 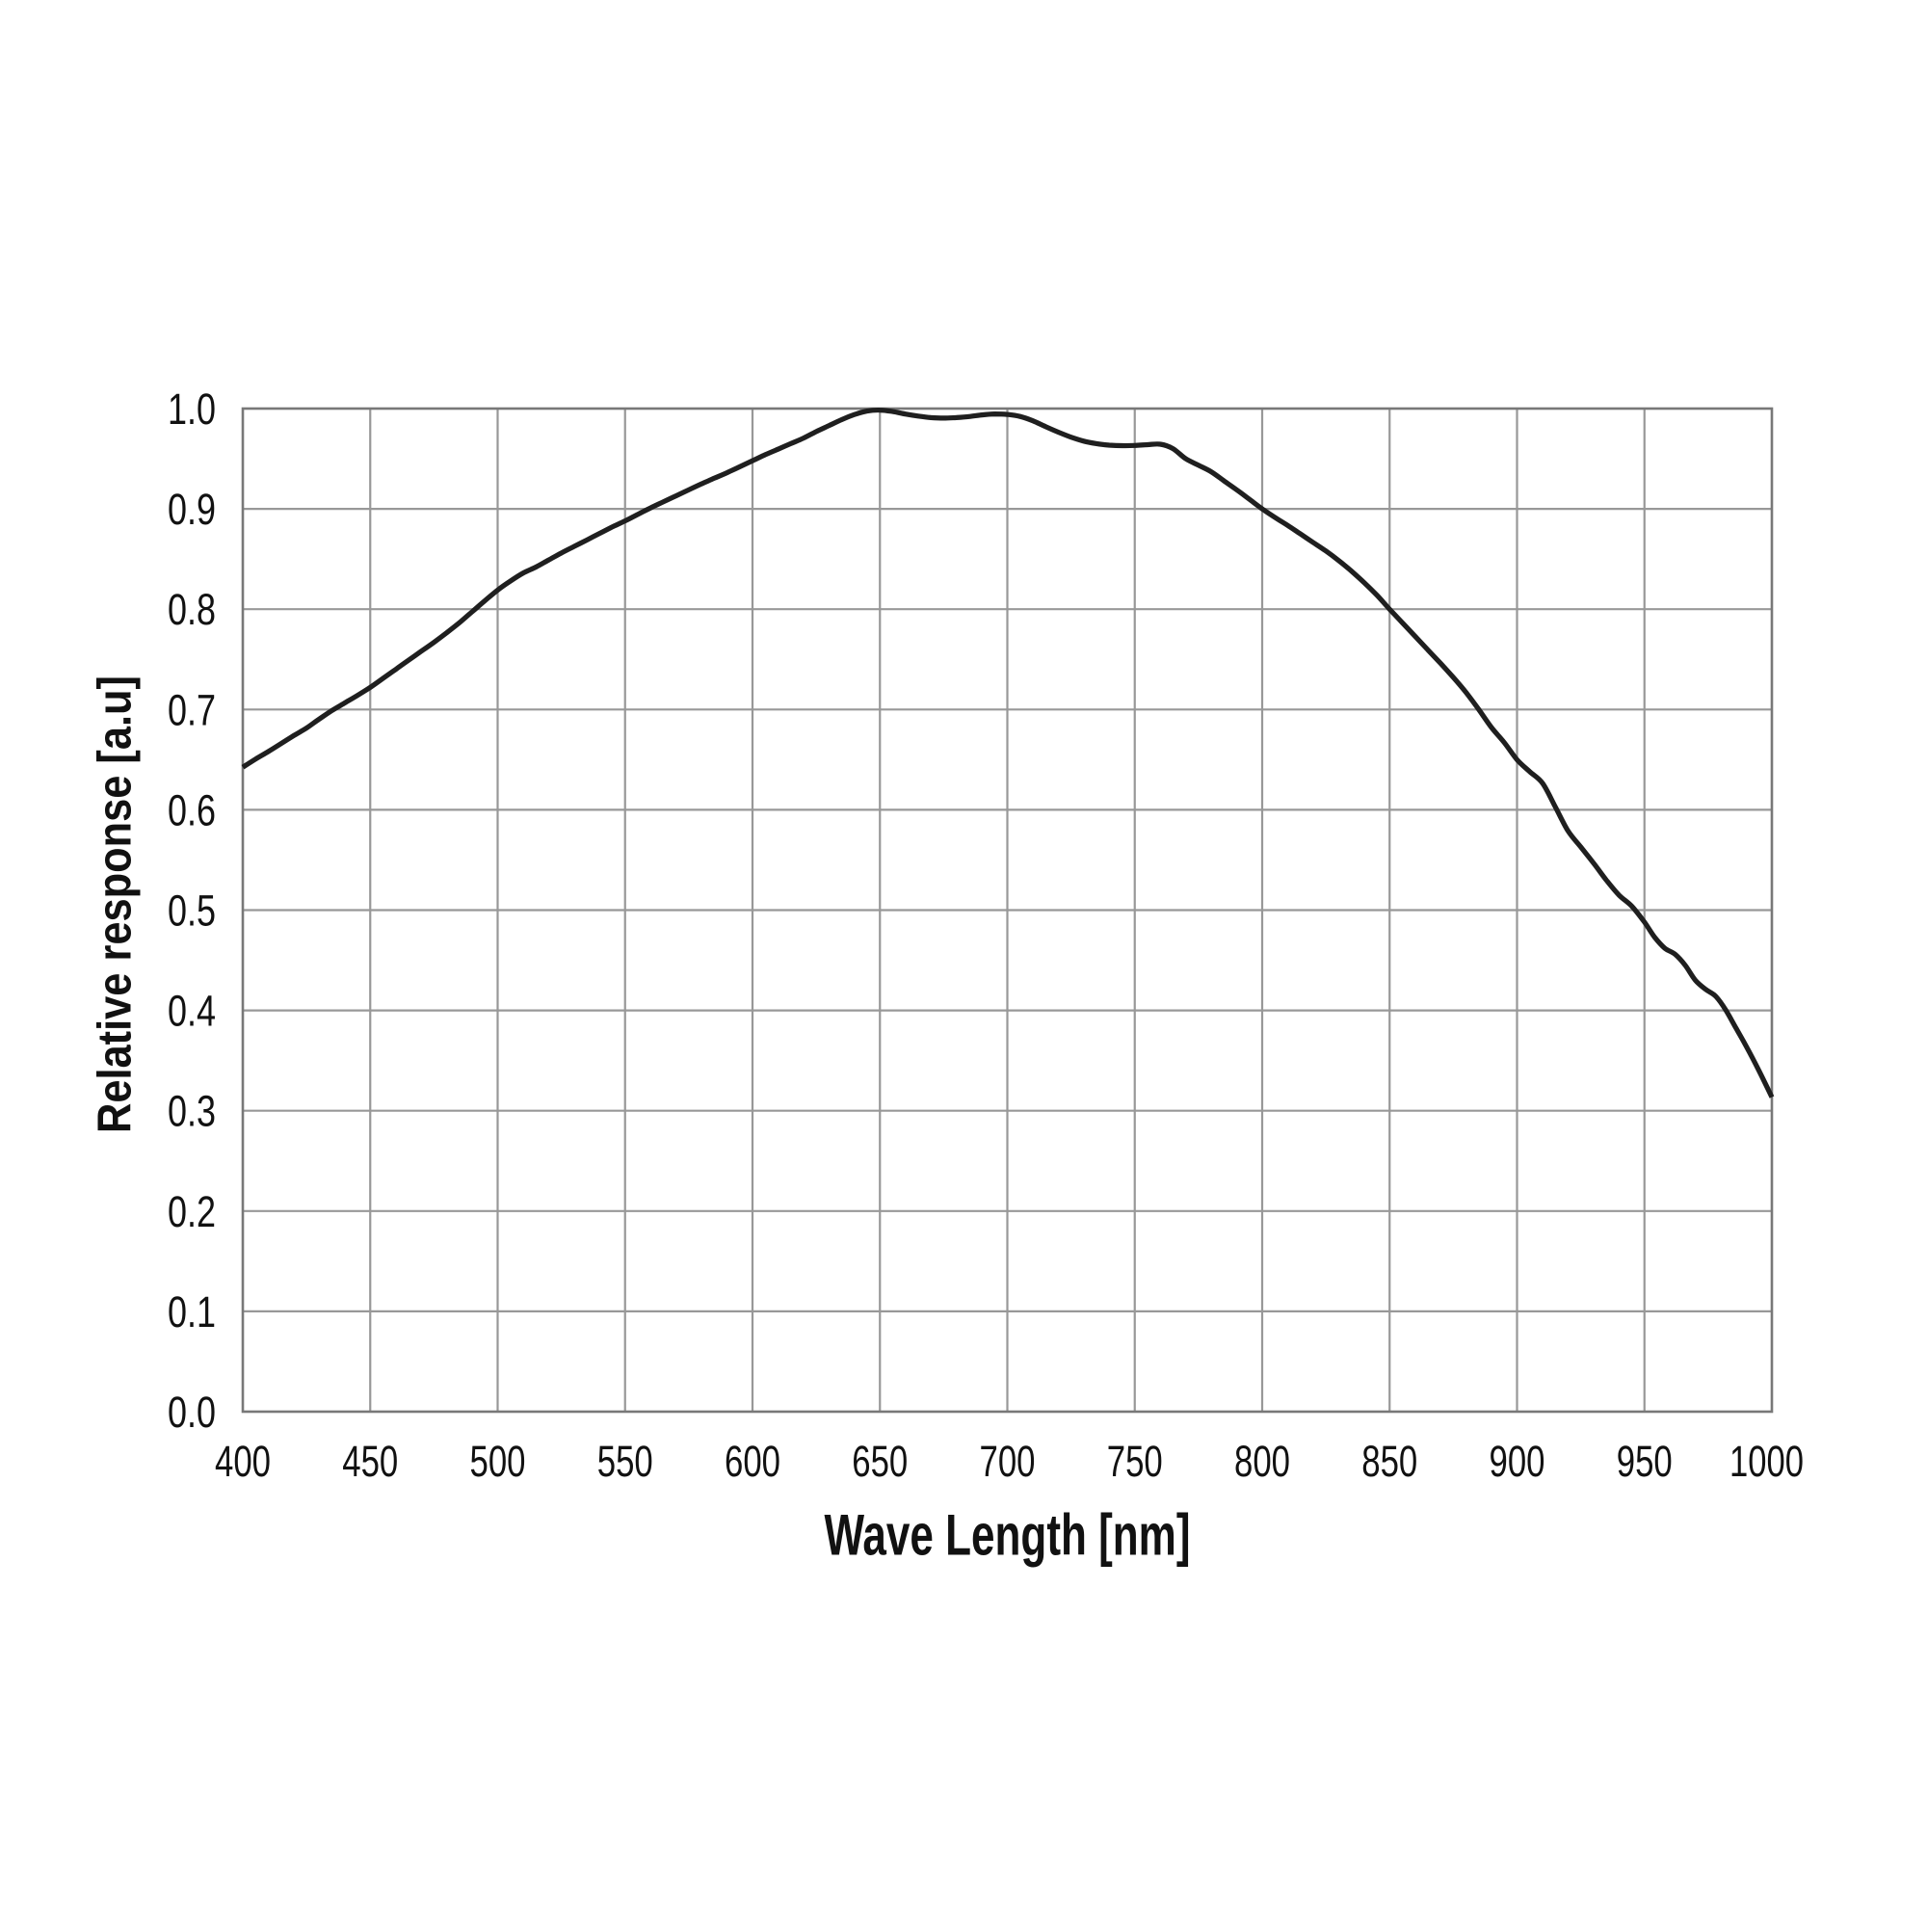 What do you see at coordinates (753, 1461) in the screenshot?
I see `svg-text: 600` at bounding box center [753, 1461].